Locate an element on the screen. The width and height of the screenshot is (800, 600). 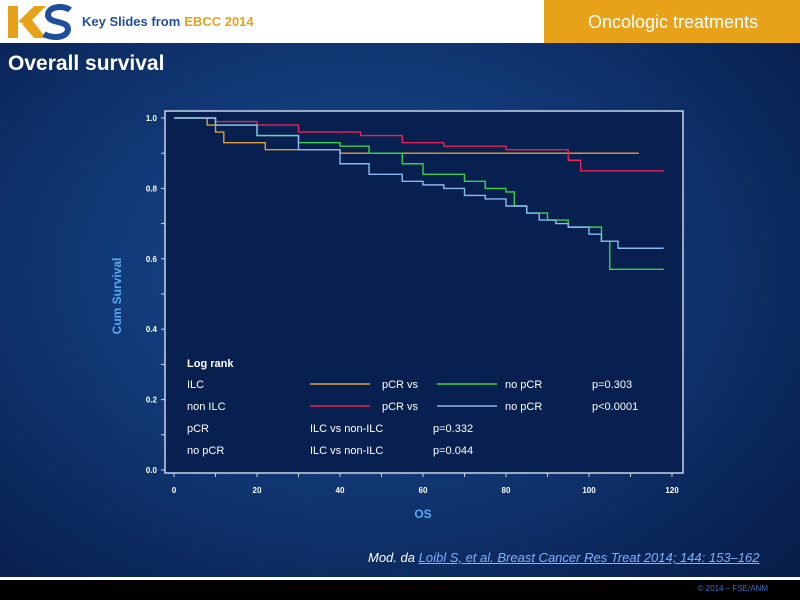
survival-curve-non-ilc-pcr is located at coordinates (419, 144).